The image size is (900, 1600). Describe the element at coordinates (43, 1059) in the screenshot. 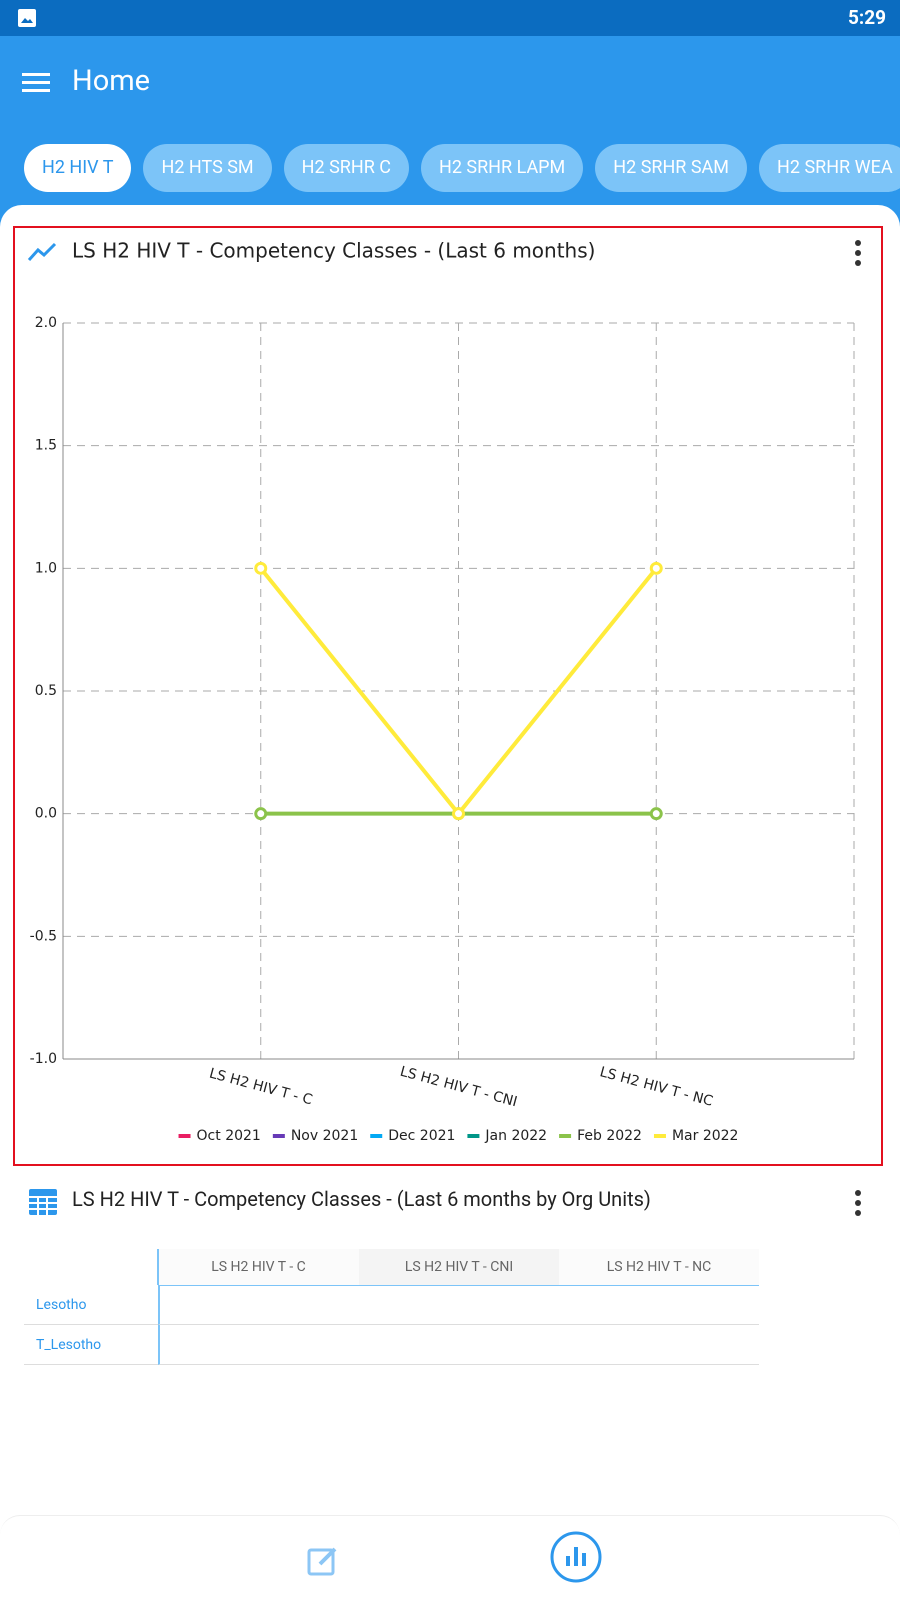

I see `y-tick-label: -1.0` at that location.